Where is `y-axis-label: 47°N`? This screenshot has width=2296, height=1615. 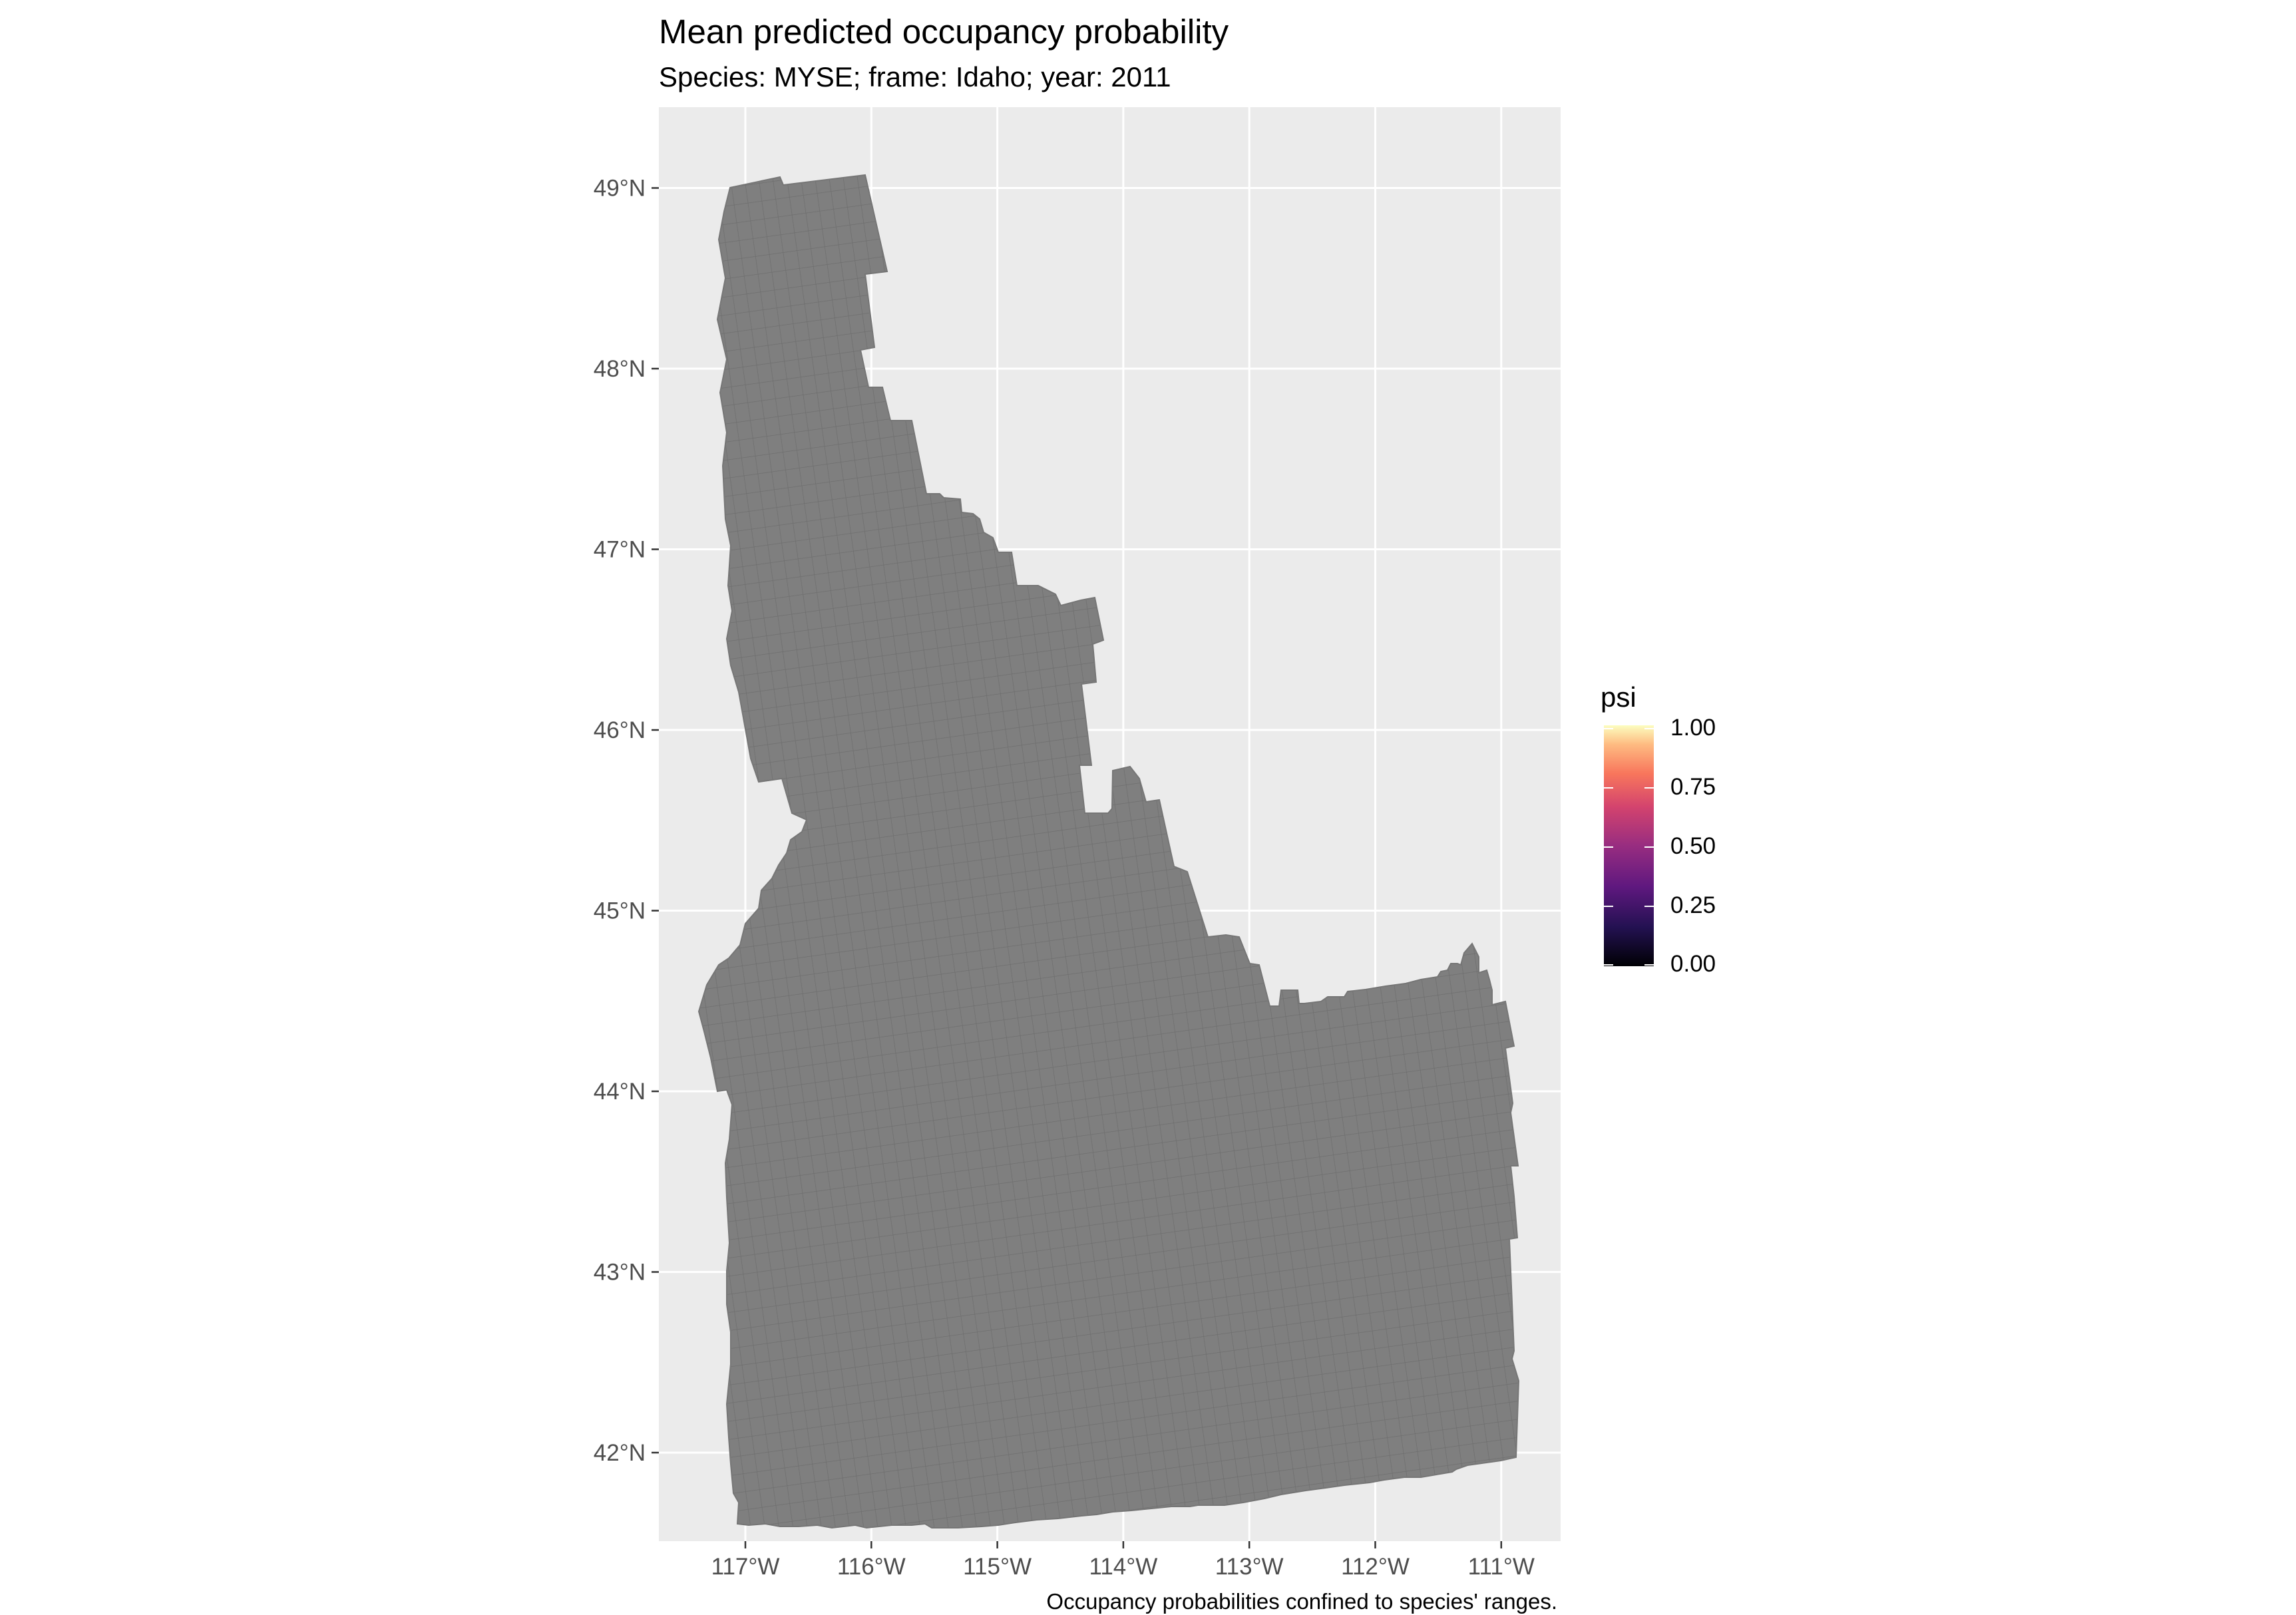 y-axis-label: 47°N is located at coordinates (620, 550).